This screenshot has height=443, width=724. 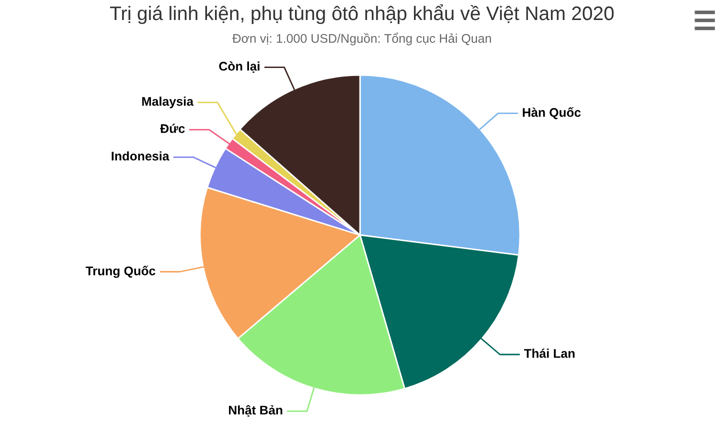 What do you see at coordinates (168, 102) in the screenshot?
I see `slice-label: Malaysia` at bounding box center [168, 102].